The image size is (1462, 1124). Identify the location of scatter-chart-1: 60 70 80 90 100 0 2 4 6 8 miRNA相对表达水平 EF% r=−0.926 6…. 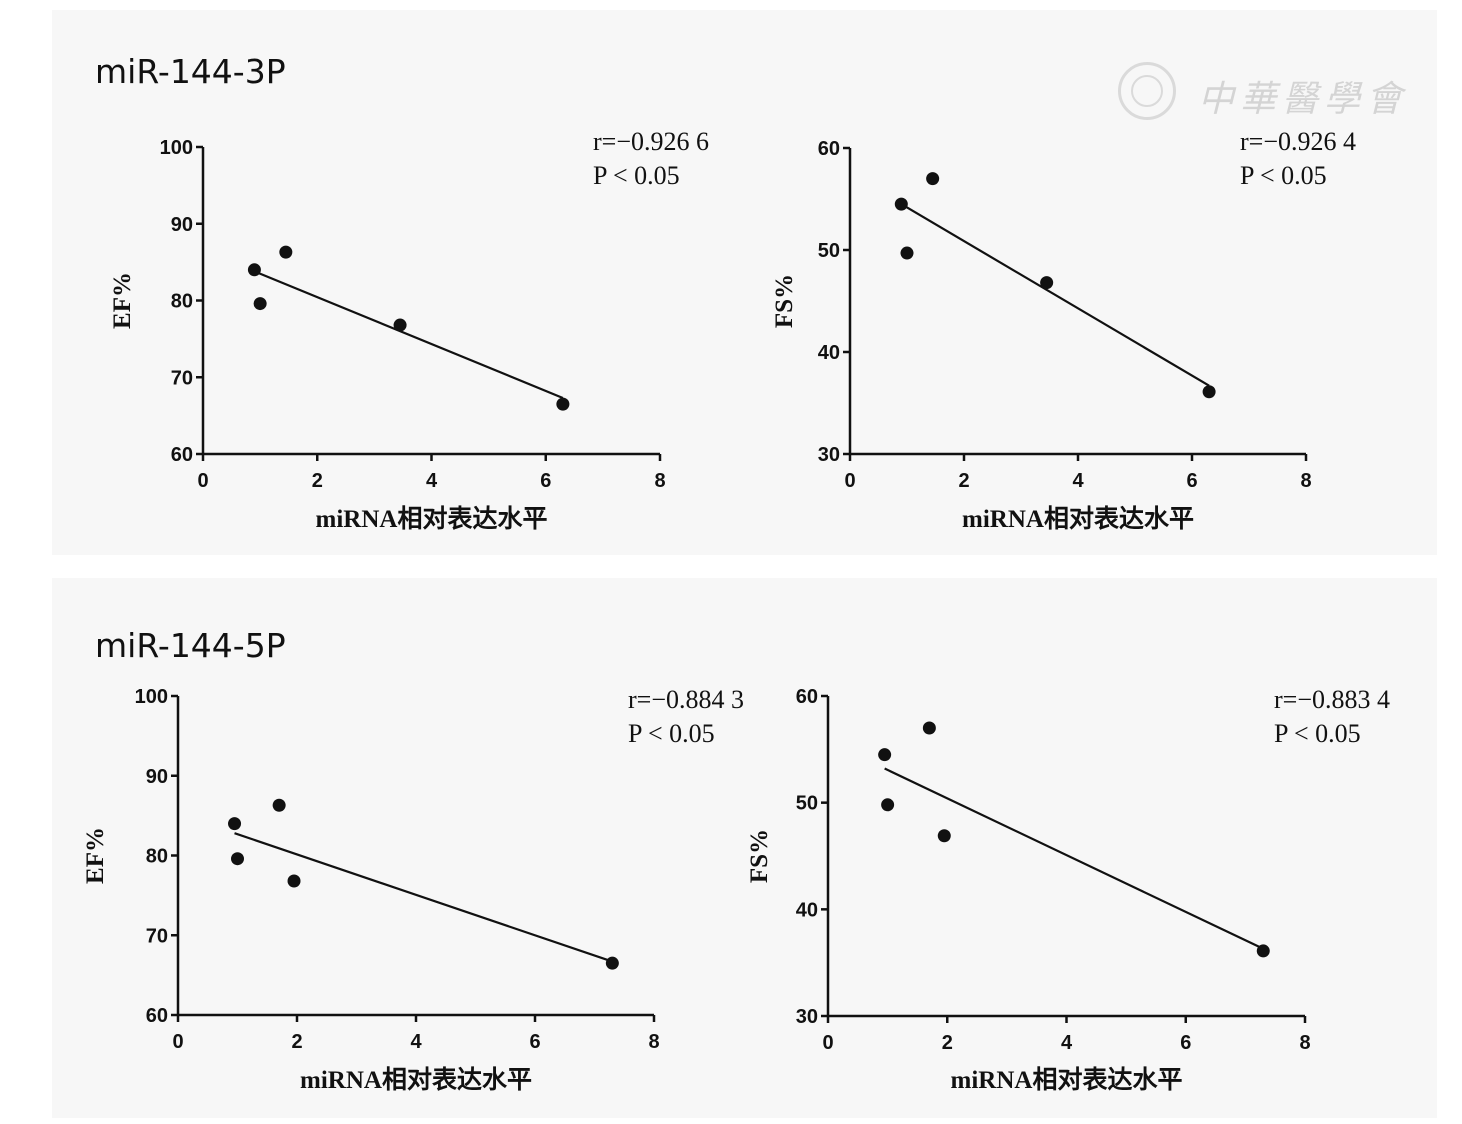
(409, 330).